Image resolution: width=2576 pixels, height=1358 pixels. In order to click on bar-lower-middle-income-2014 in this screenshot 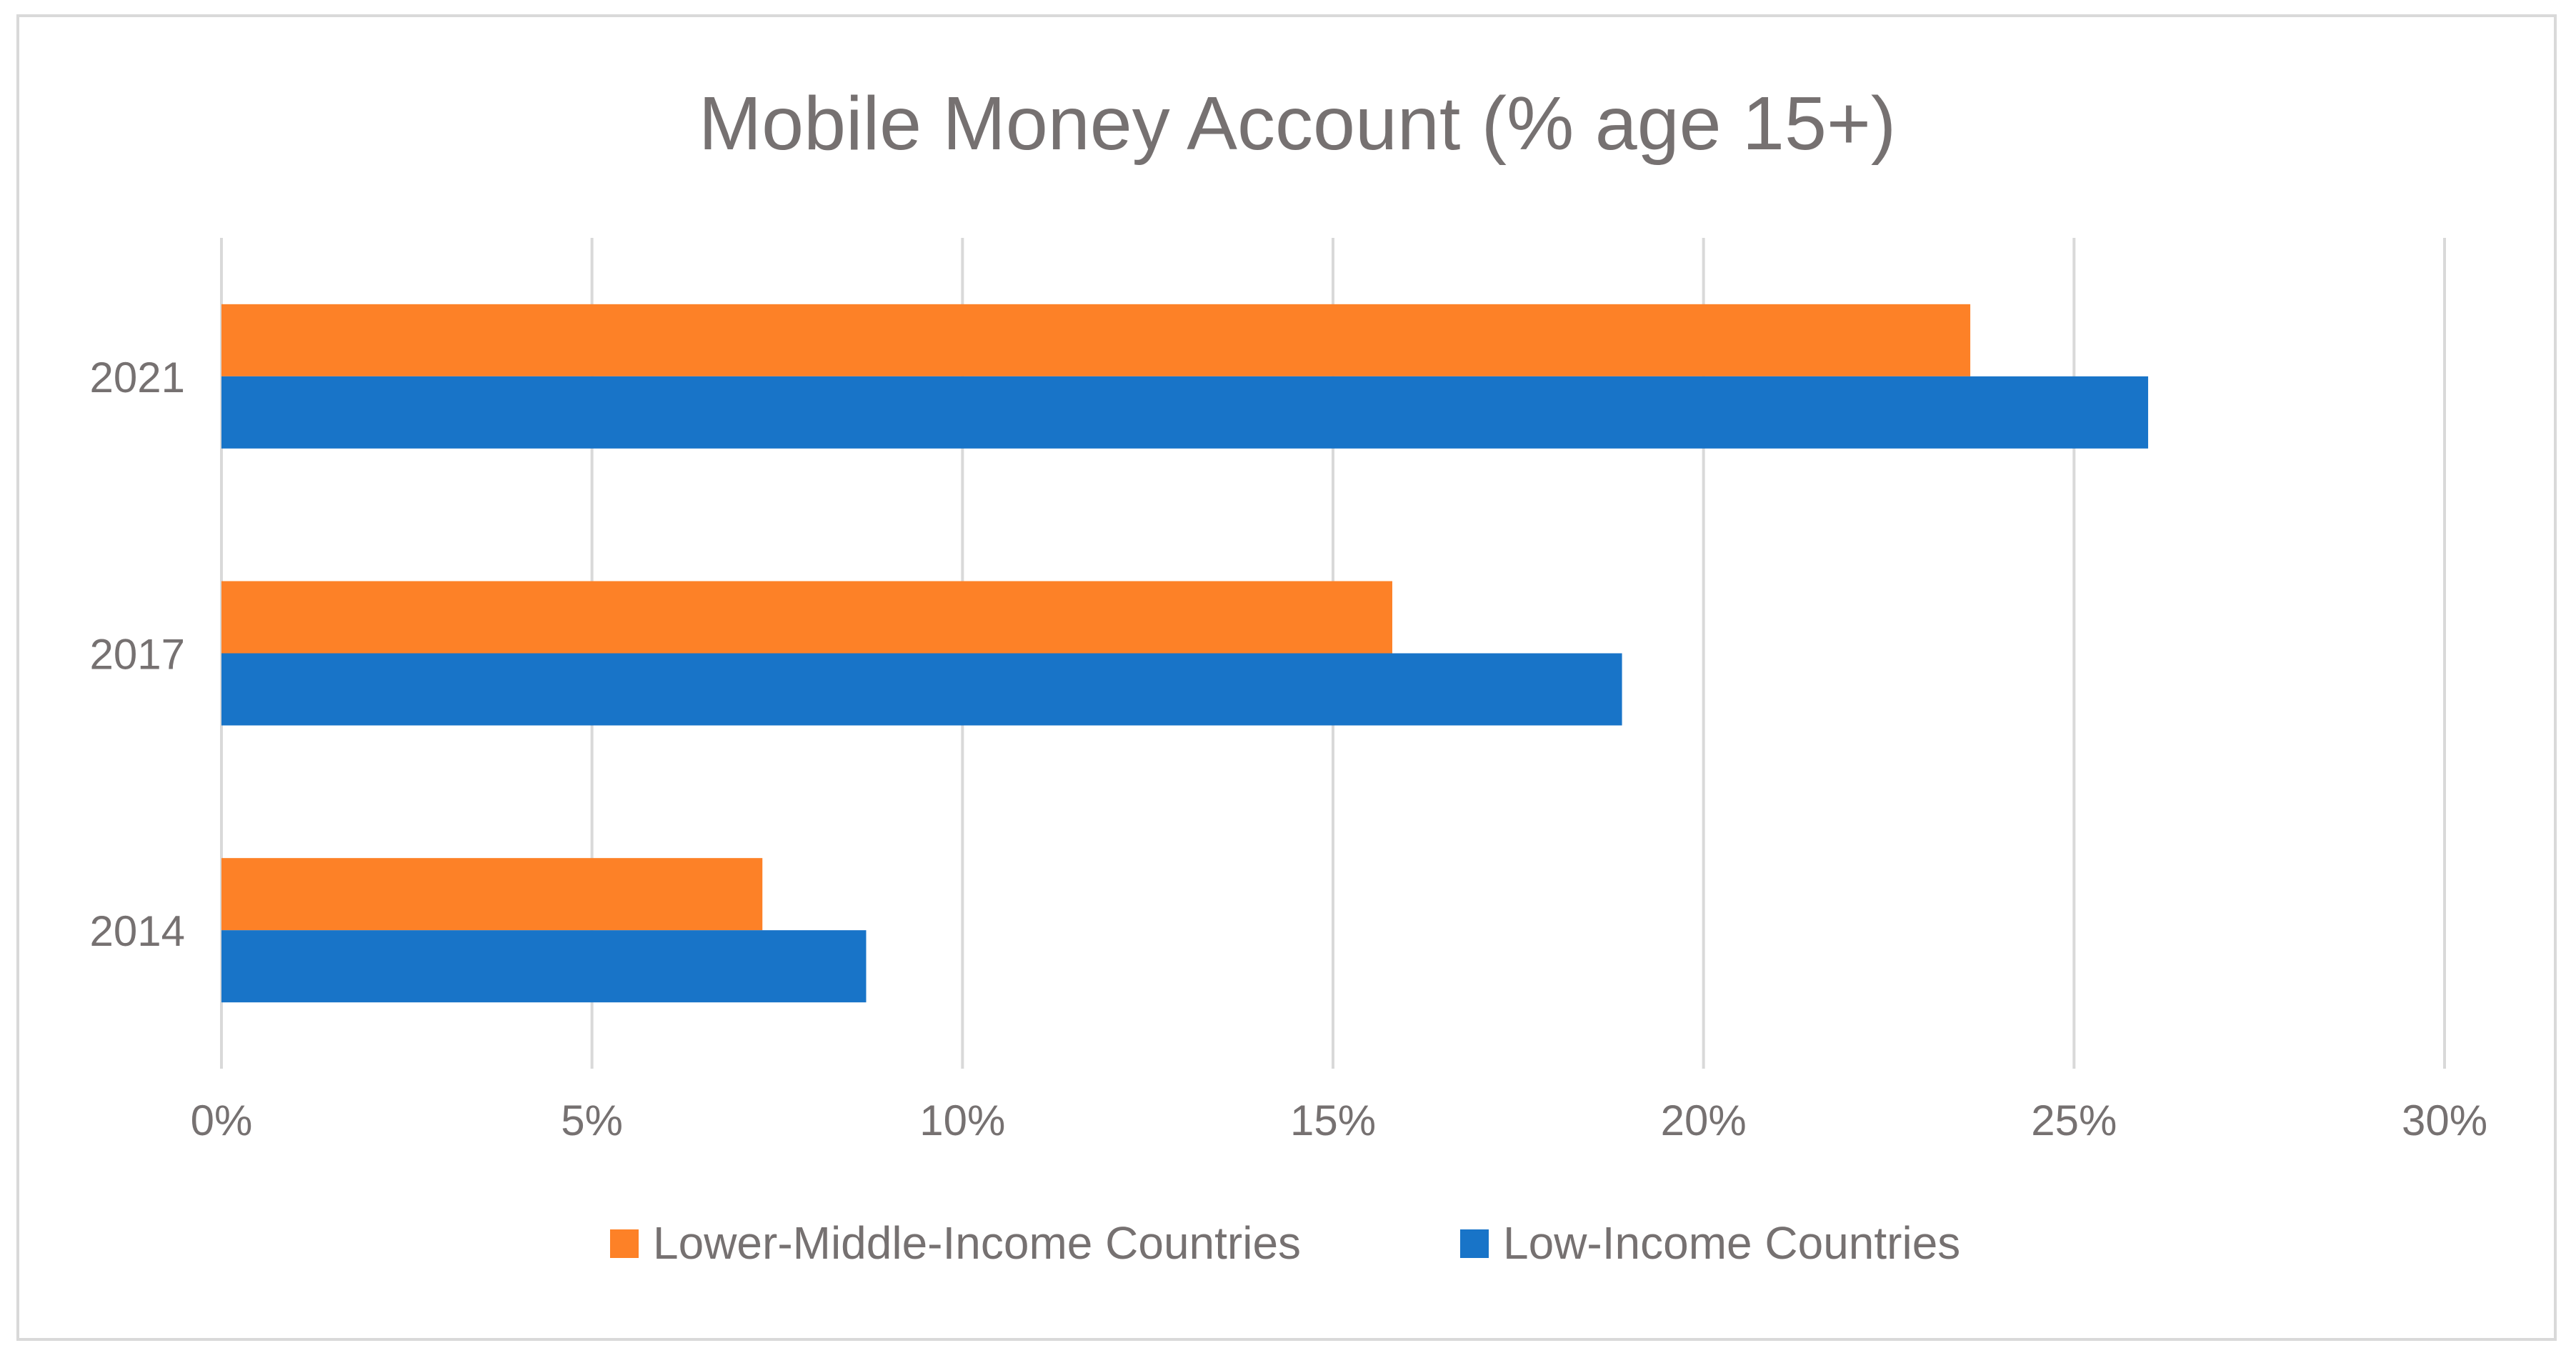, I will do `click(492, 895)`.